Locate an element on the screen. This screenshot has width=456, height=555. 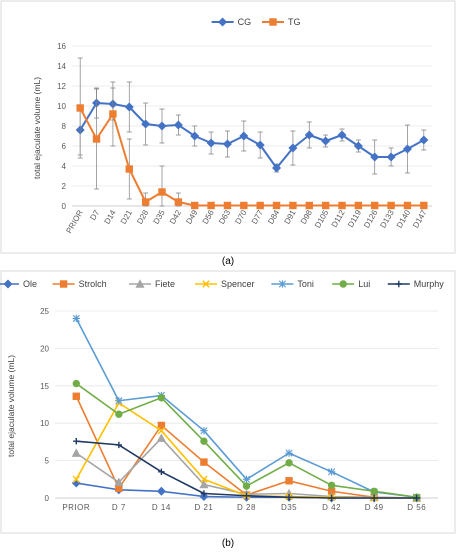
b-legend-label: Lui is located at coordinates (364, 284).